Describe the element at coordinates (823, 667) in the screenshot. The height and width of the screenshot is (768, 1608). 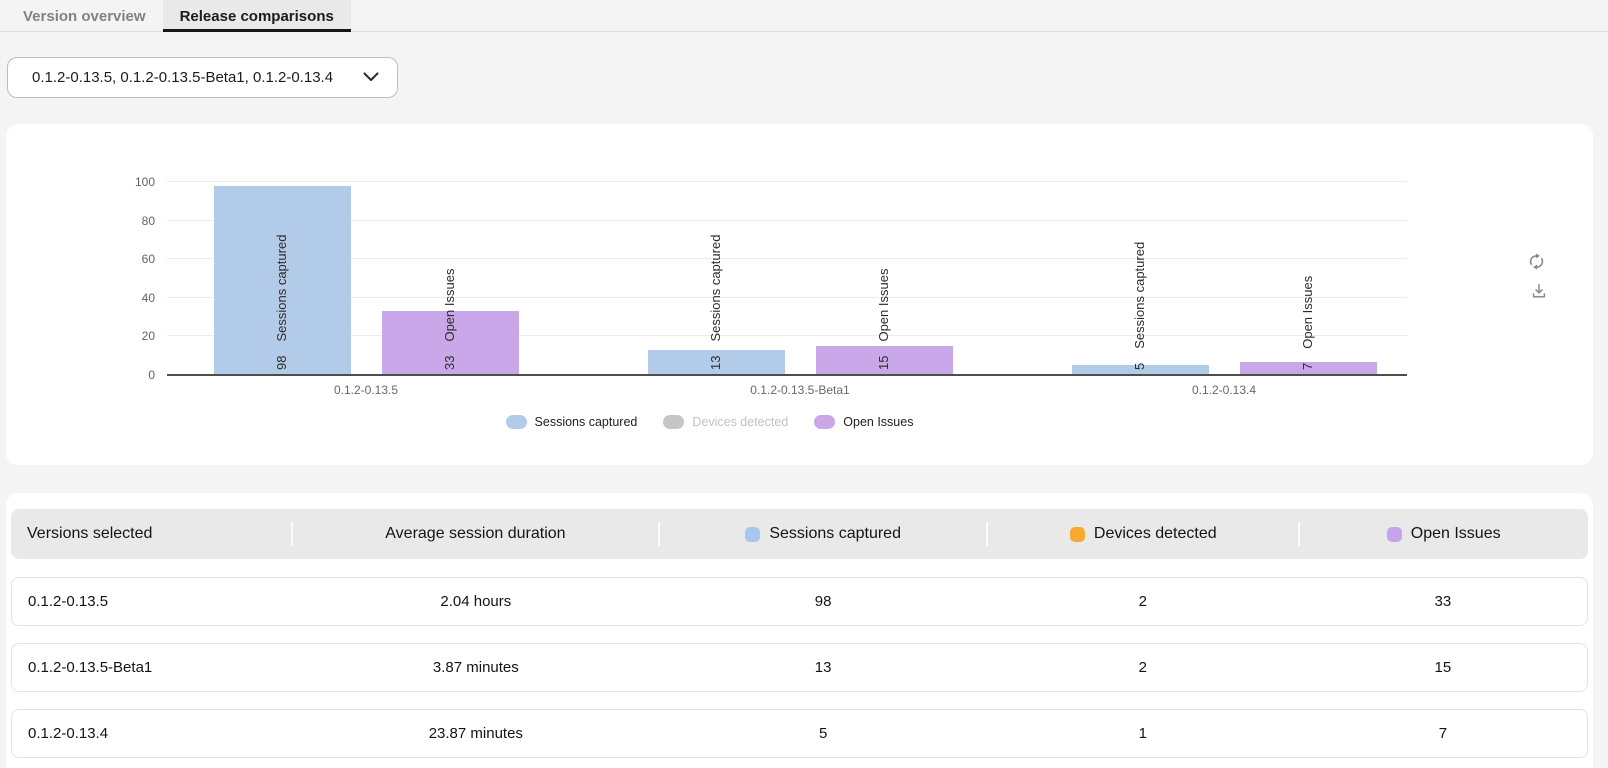
I see `cell-sessions-captured: 13` at that location.